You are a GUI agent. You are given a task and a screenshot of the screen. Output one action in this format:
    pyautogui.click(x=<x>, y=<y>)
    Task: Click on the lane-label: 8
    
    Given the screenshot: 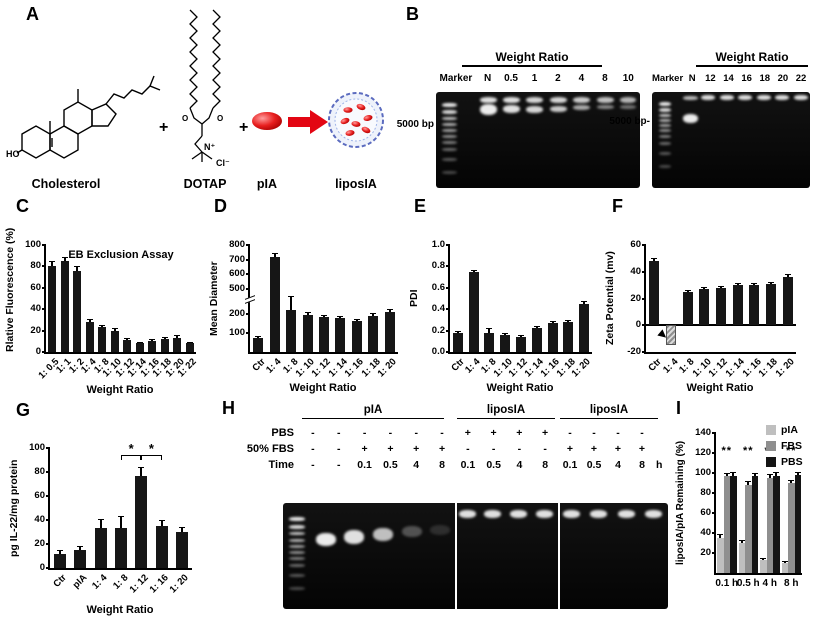 What is the action you would take?
    pyautogui.click(x=605, y=78)
    